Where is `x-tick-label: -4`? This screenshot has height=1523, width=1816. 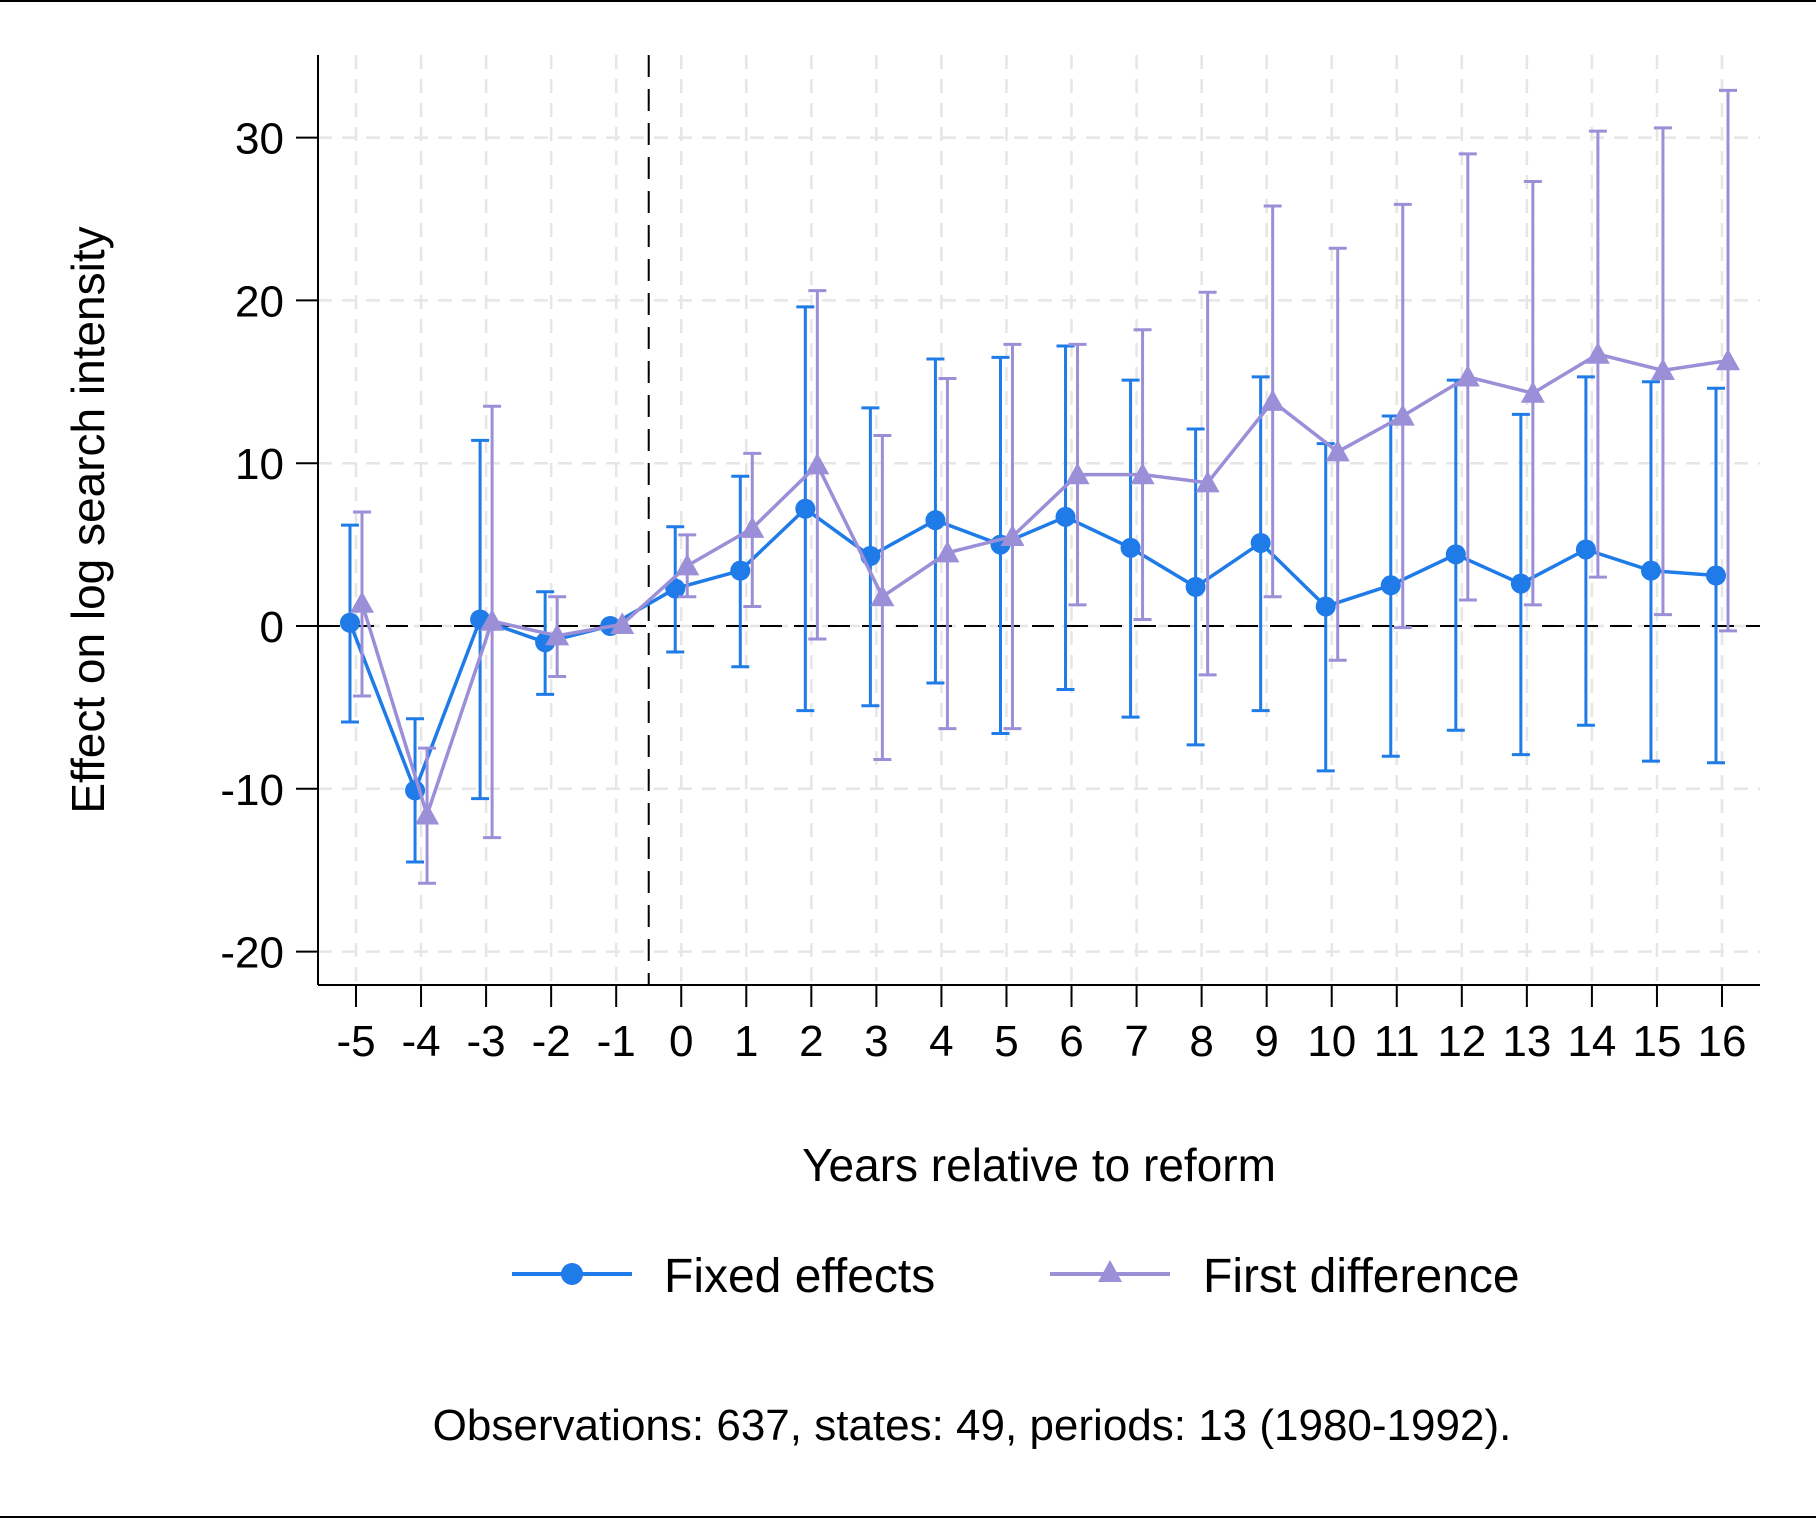 x-tick-label: -4 is located at coordinates (420, 1041).